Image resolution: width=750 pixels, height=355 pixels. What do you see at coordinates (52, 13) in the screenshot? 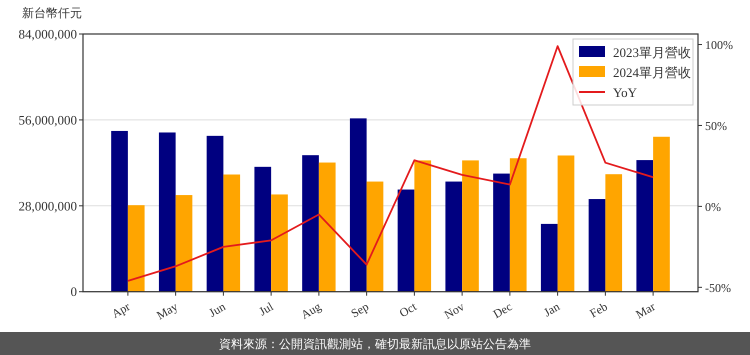
I see `y-axis-title: 新台幣仟元` at bounding box center [52, 13].